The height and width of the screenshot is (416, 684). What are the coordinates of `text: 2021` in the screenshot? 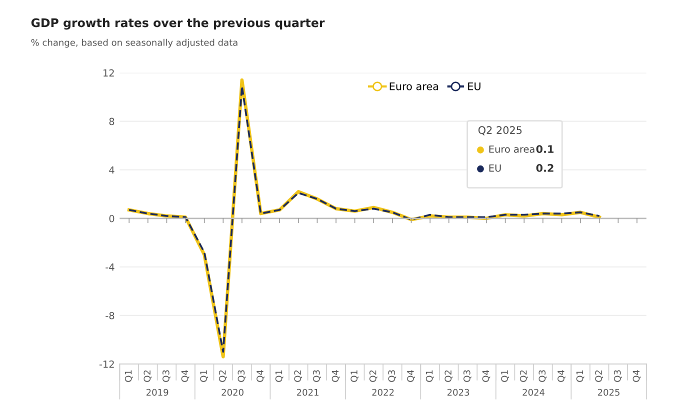 It's located at (307, 392).